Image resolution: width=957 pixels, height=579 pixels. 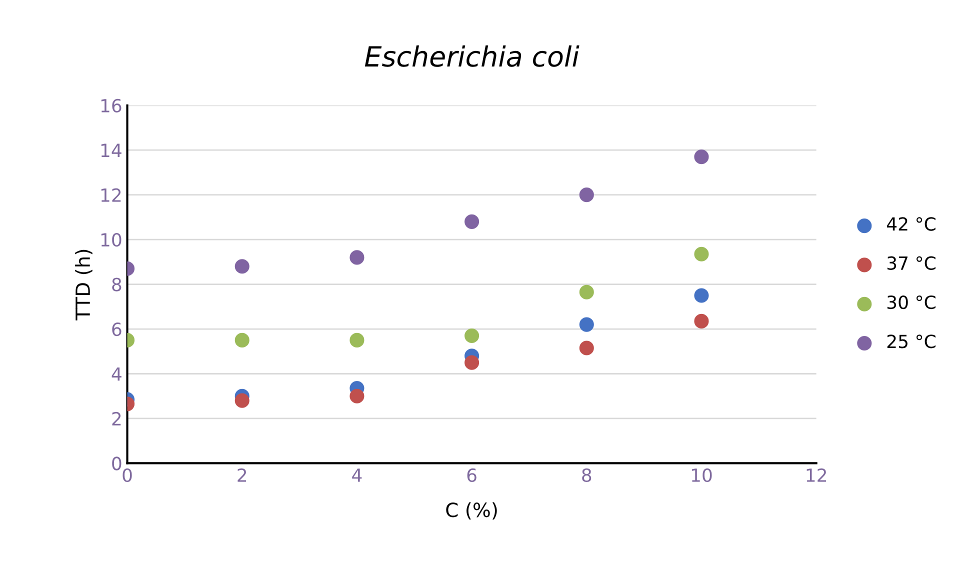 What do you see at coordinates (111, 240) in the screenshot?
I see `y-tick-label: 10` at bounding box center [111, 240].